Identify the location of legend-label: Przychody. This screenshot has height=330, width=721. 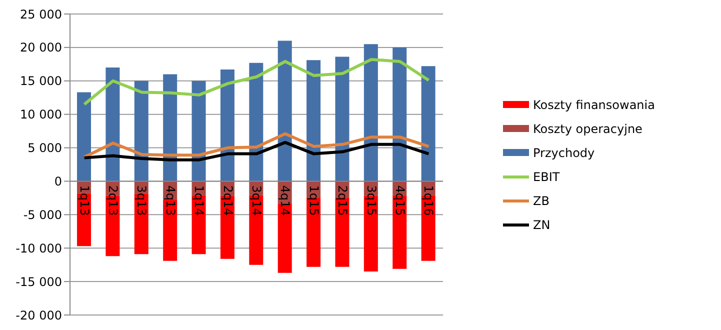
(564, 153).